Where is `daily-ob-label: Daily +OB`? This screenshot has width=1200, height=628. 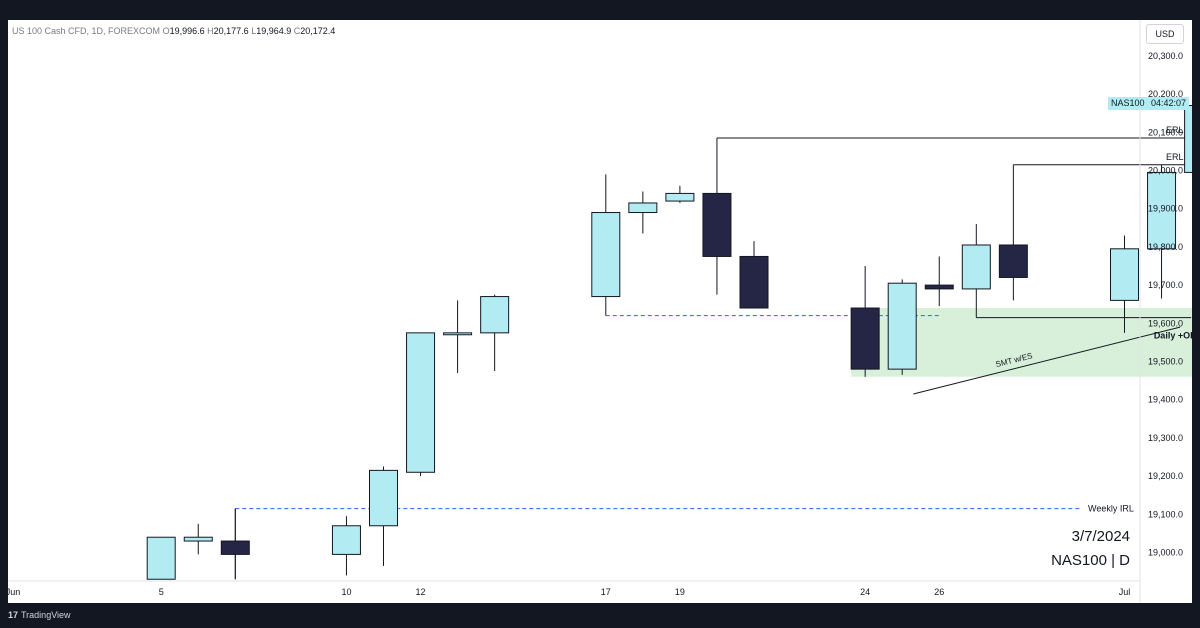 daily-ob-label: Daily +OB is located at coordinates (1173, 336).